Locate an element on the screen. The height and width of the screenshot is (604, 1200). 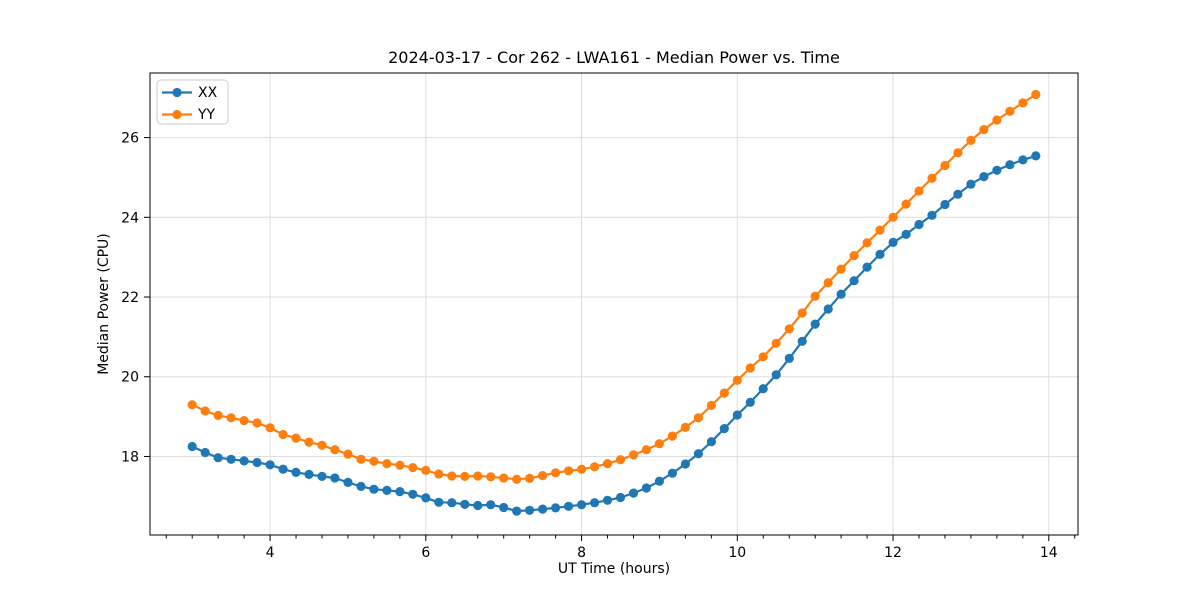
legend-box is located at coordinates (192, 102).